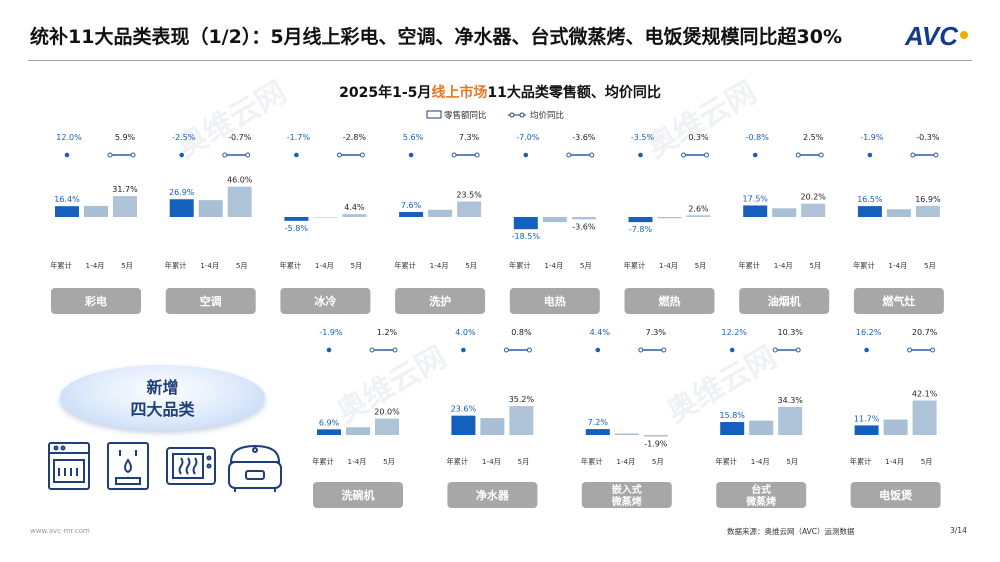 Image resolution: width=1000 pixels, height=562 pixels. What do you see at coordinates (522, 115) in the screenshot?
I see `legend-line-marker` at bounding box center [522, 115].